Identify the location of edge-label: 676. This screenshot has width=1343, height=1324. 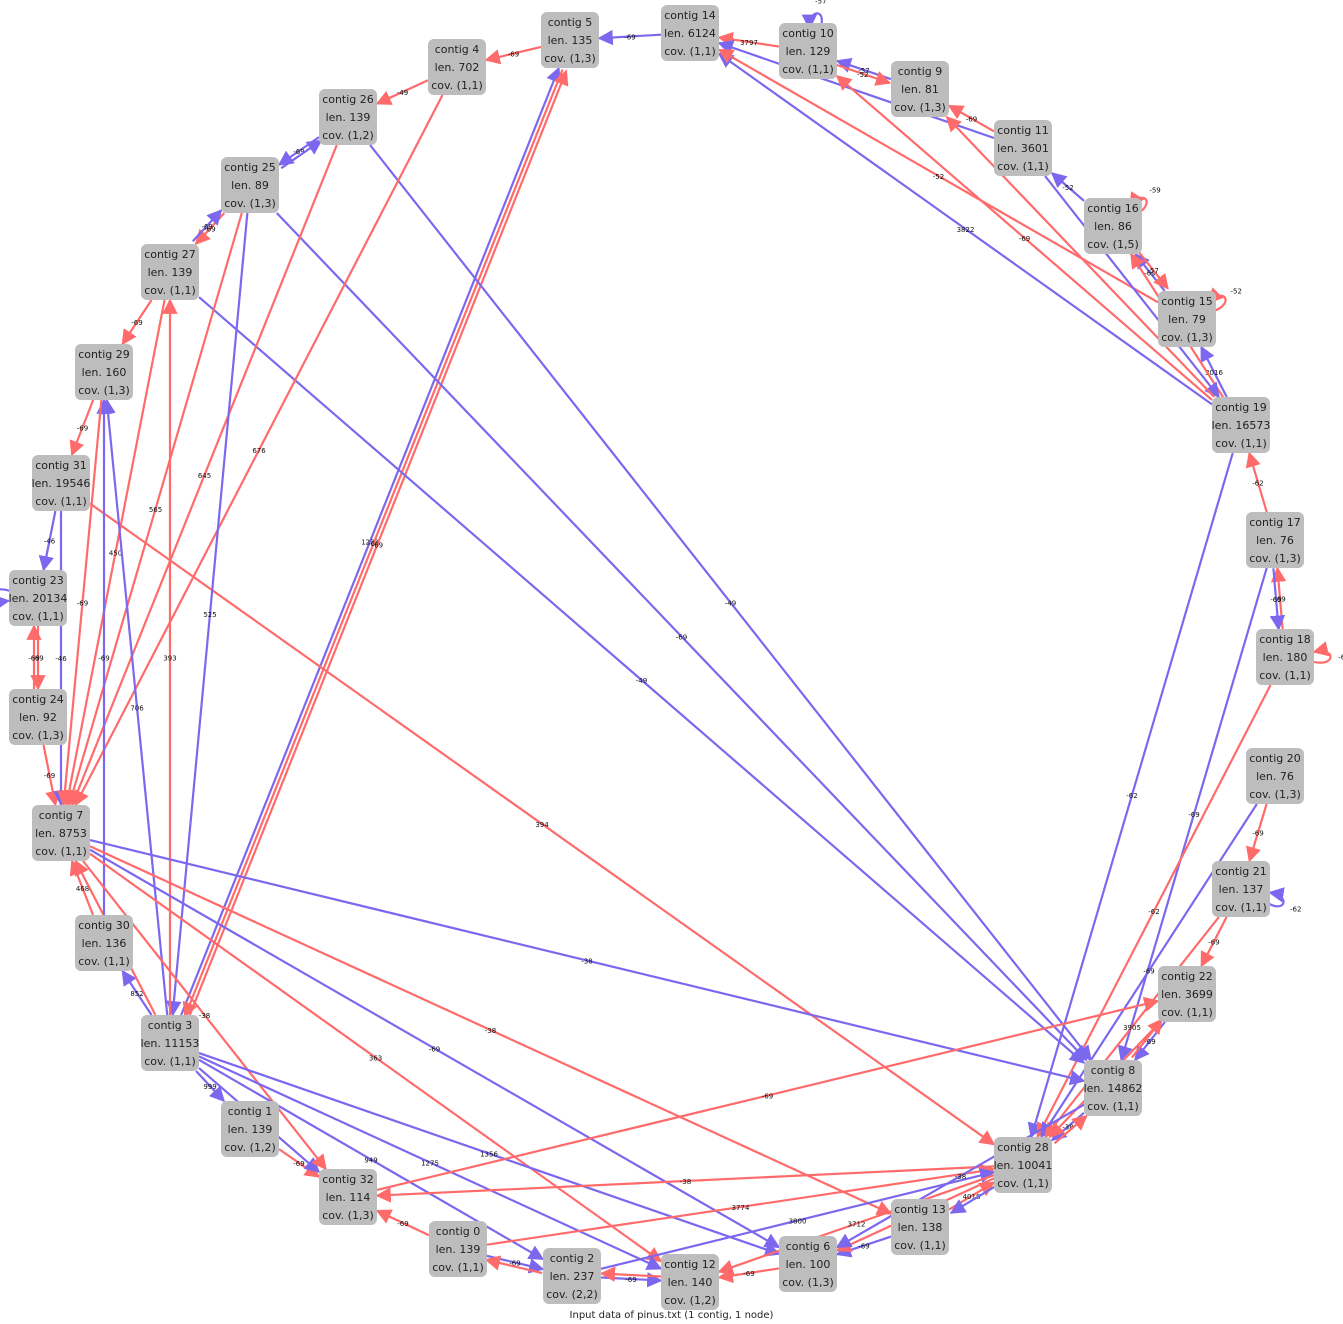
(259, 451).